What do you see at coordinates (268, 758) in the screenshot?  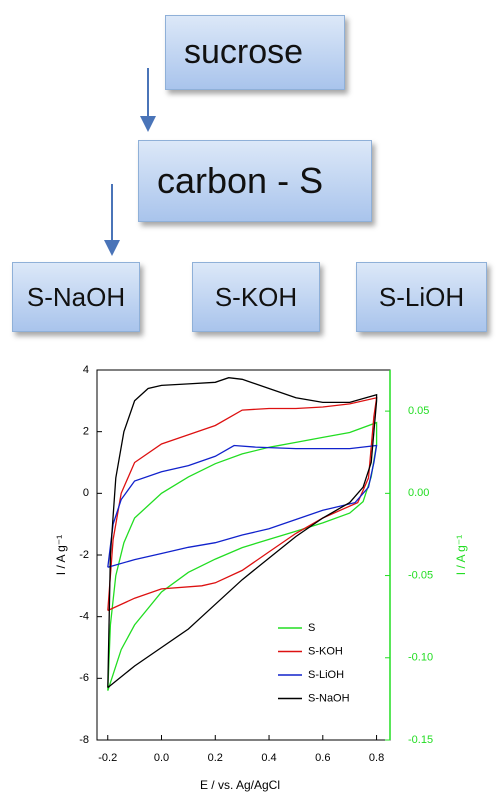 I see `x-tick-label: 0.4` at bounding box center [268, 758].